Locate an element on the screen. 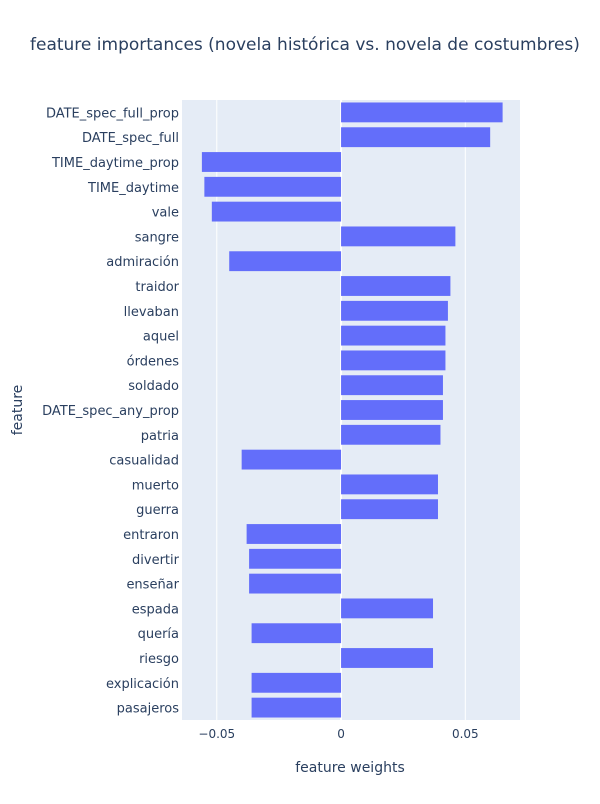  y-tick-label: DATE_spec_full_prop is located at coordinates (112, 113).